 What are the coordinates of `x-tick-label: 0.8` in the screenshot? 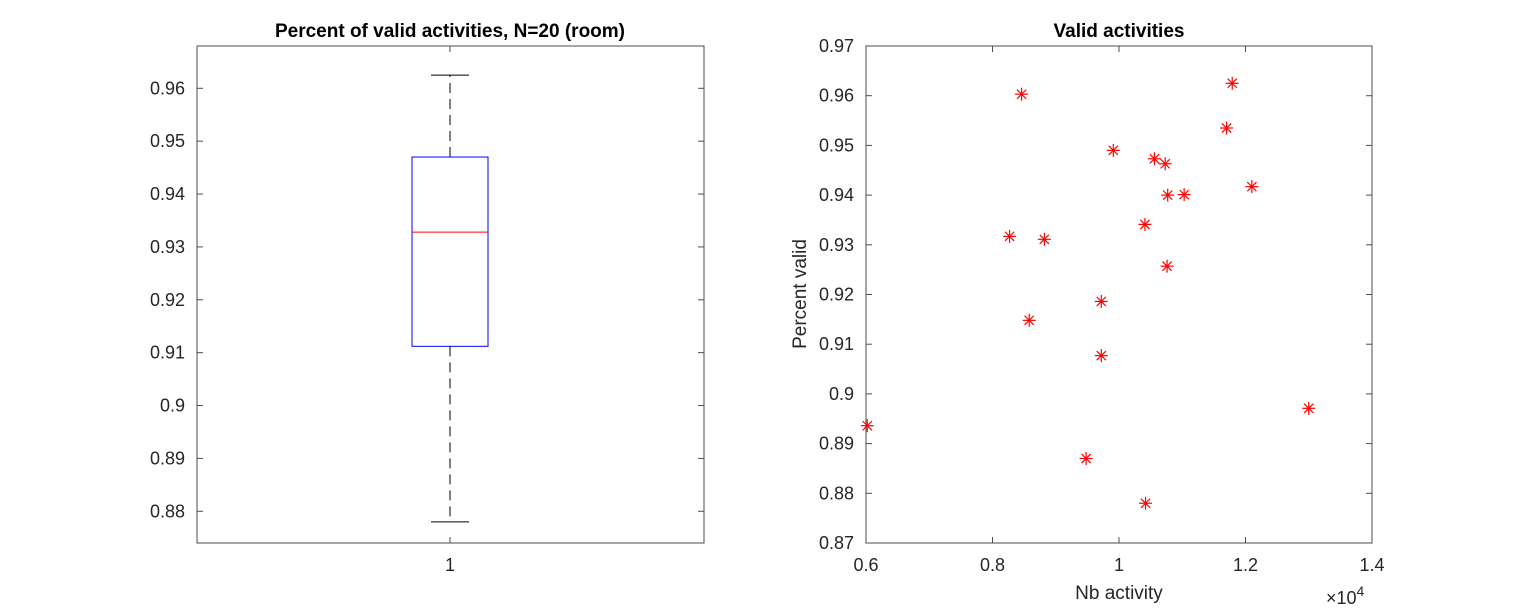 It's located at (992, 565).